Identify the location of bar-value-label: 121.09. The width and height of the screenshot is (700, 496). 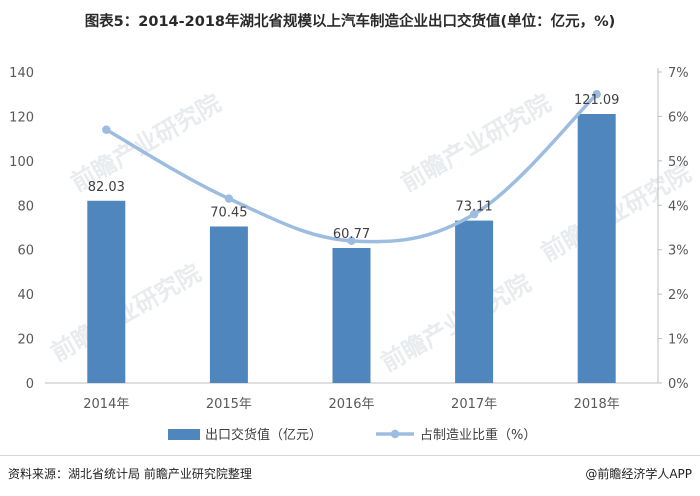
(597, 100).